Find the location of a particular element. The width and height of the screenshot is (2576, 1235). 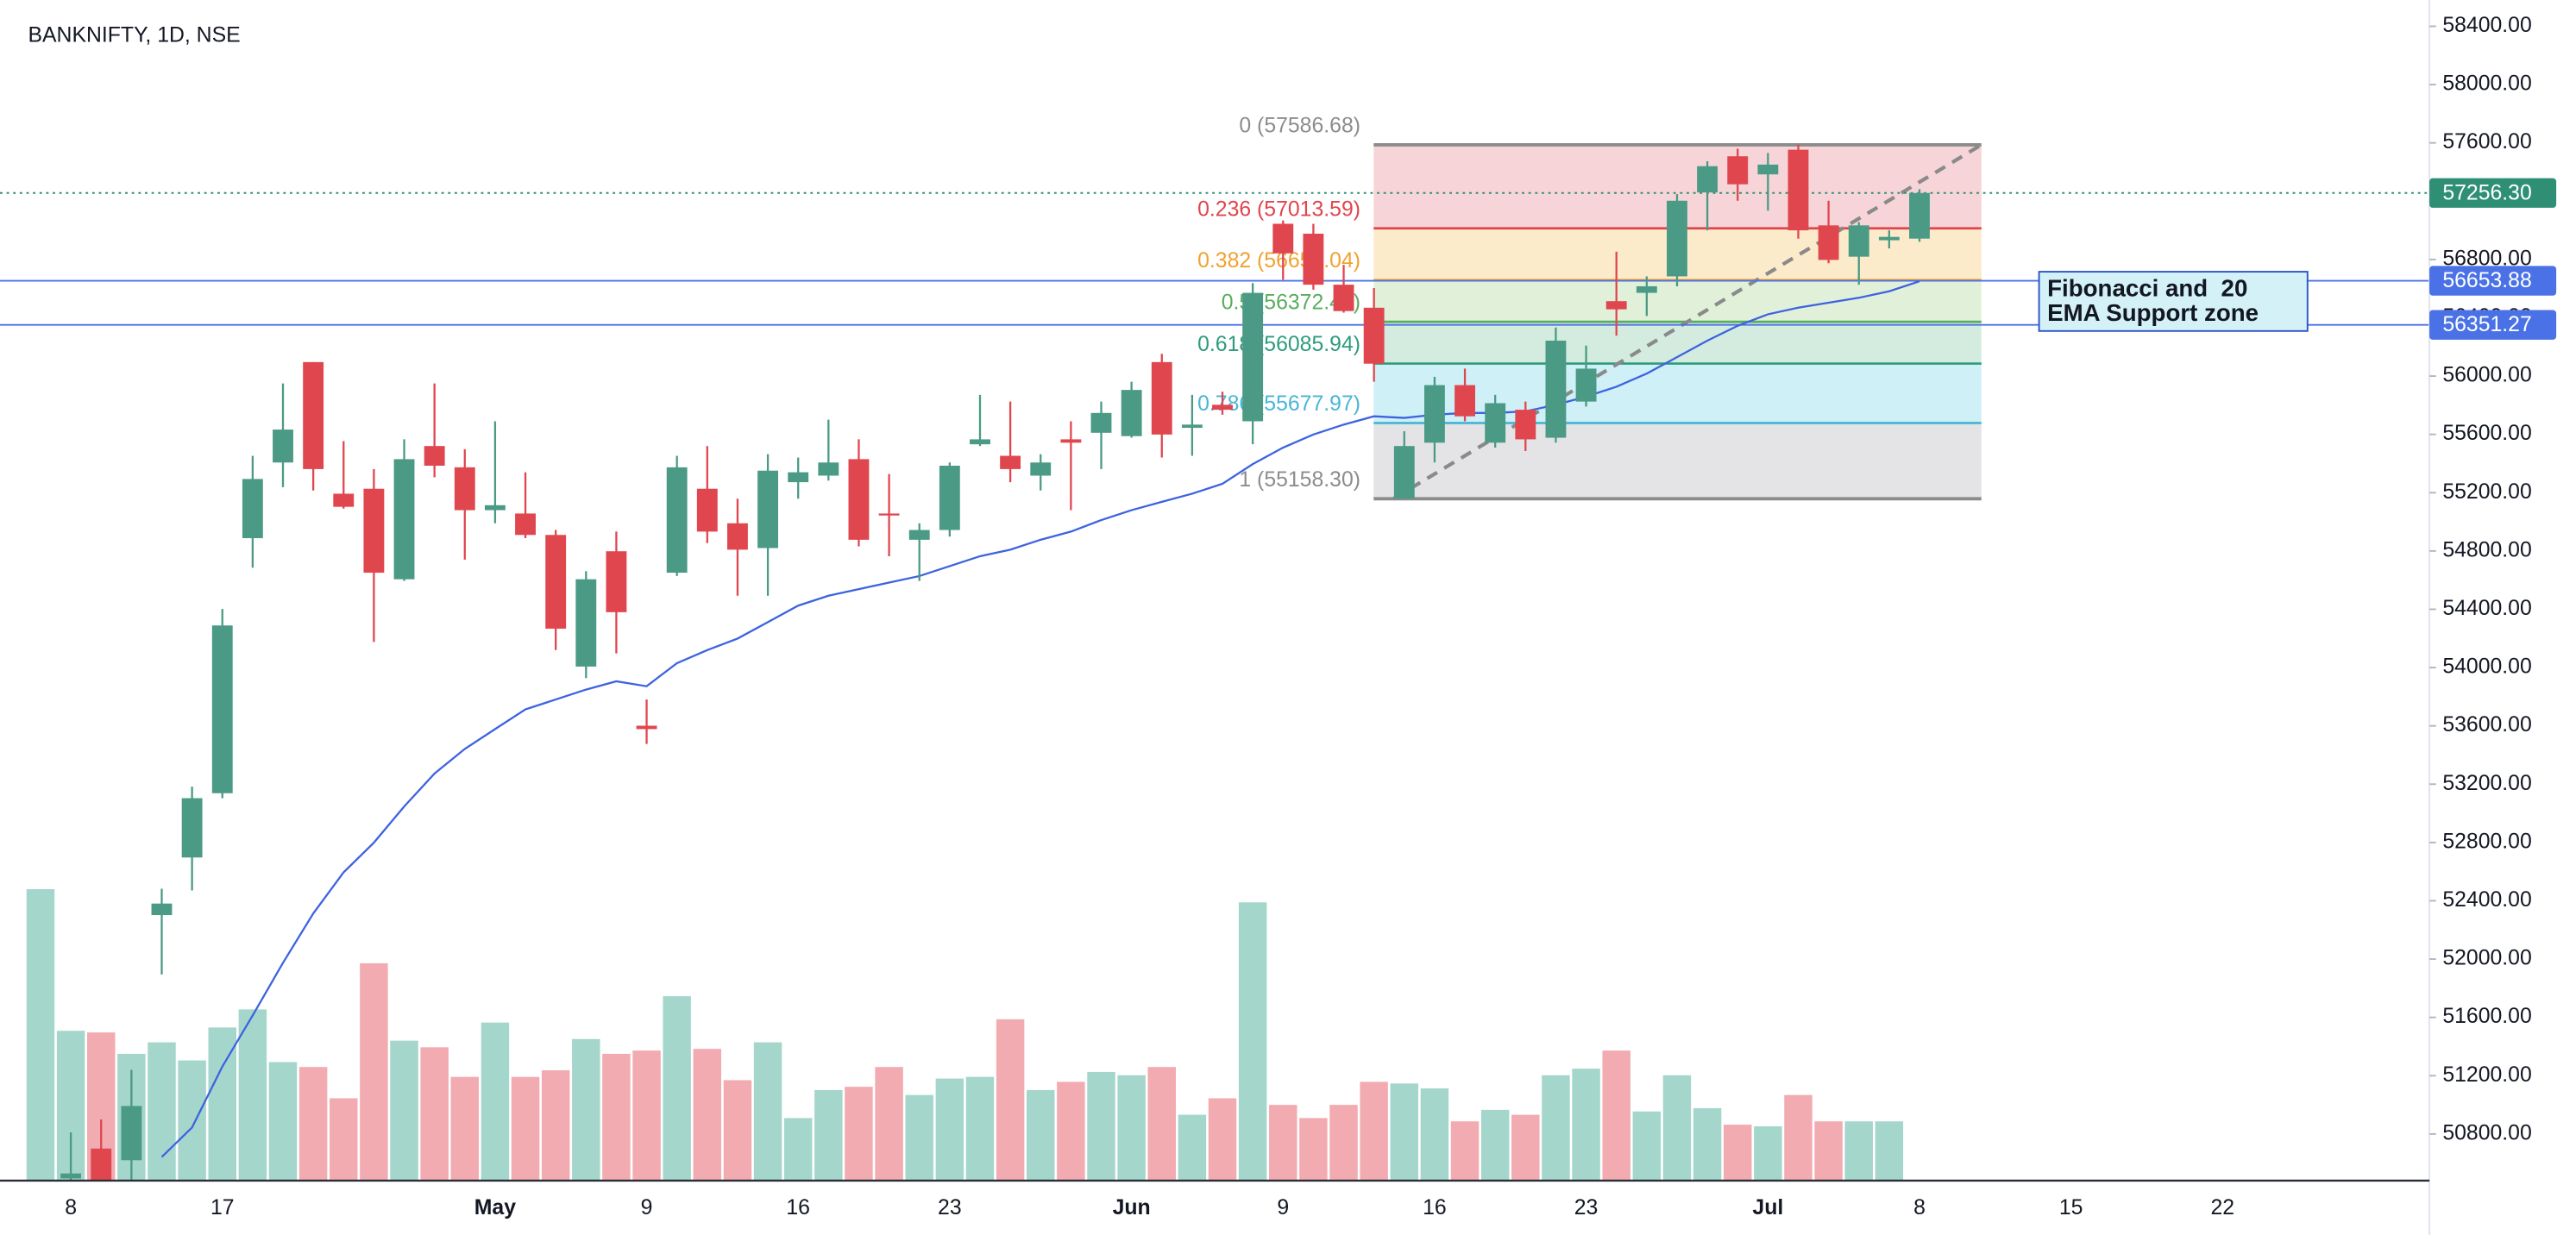

annotation-box is located at coordinates (2173, 301).